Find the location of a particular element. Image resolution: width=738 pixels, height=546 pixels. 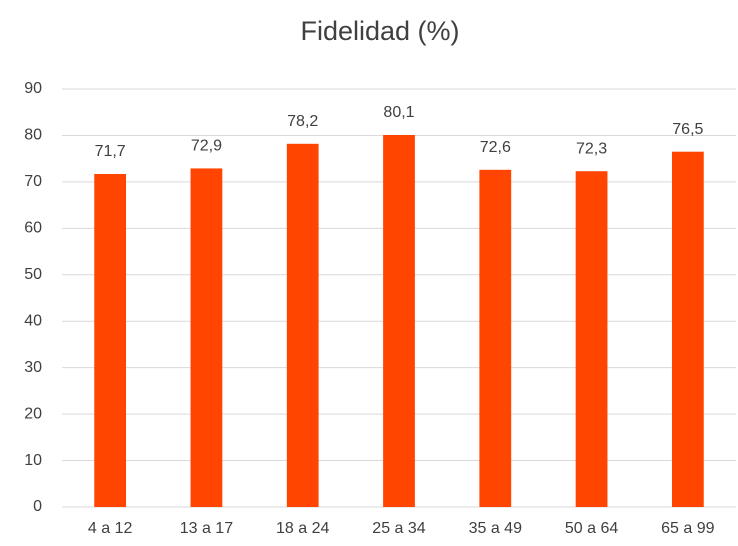

y-tick-label: 0 is located at coordinates (37, 506).